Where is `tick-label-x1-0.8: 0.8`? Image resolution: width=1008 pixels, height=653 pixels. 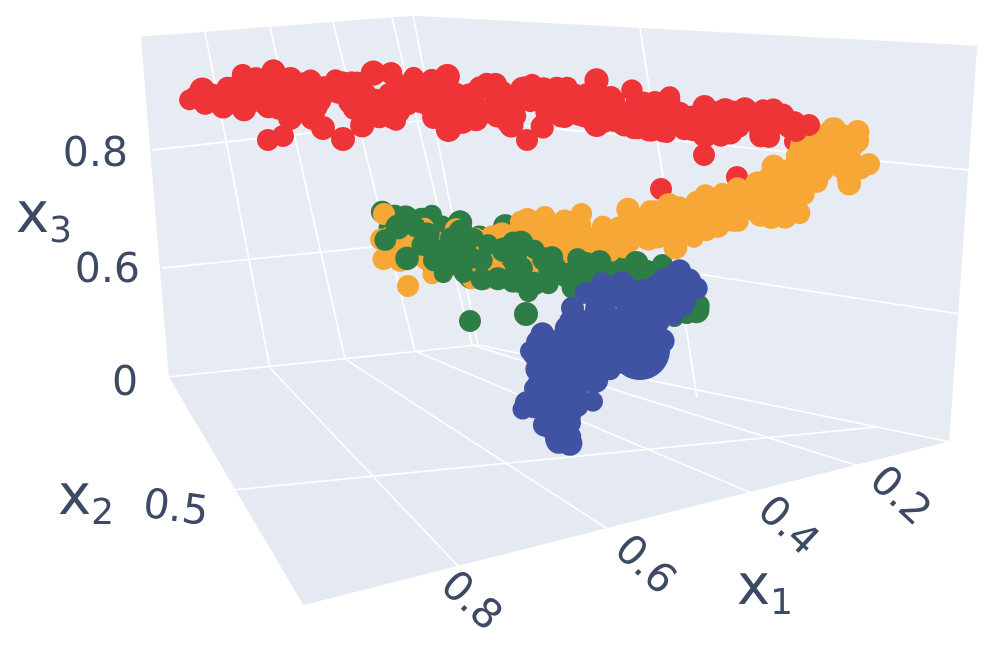
tick-label-x1-0.8: 0.8 is located at coordinates (472, 600).